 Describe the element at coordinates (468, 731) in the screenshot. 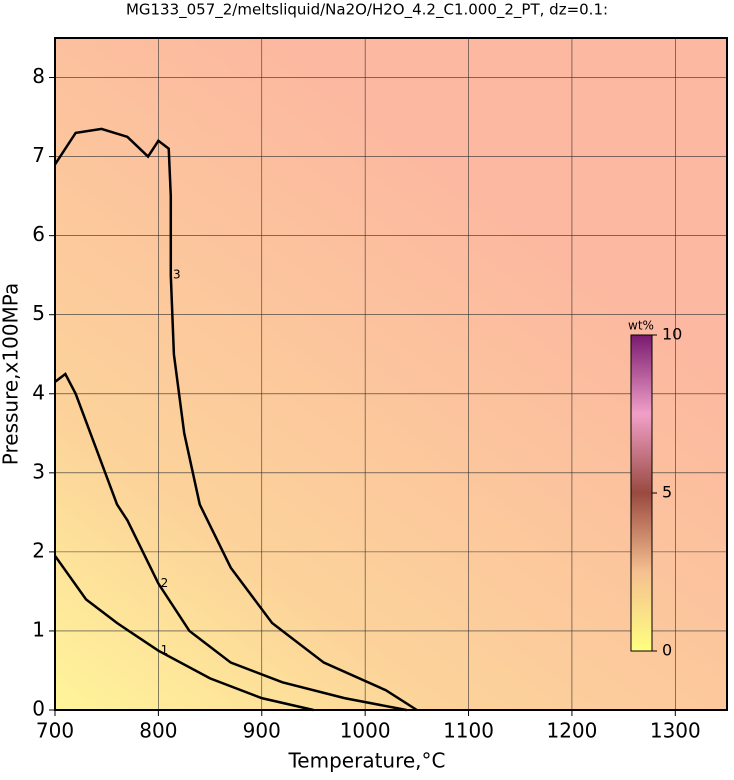

I see `x-tick-label: 1100` at that location.